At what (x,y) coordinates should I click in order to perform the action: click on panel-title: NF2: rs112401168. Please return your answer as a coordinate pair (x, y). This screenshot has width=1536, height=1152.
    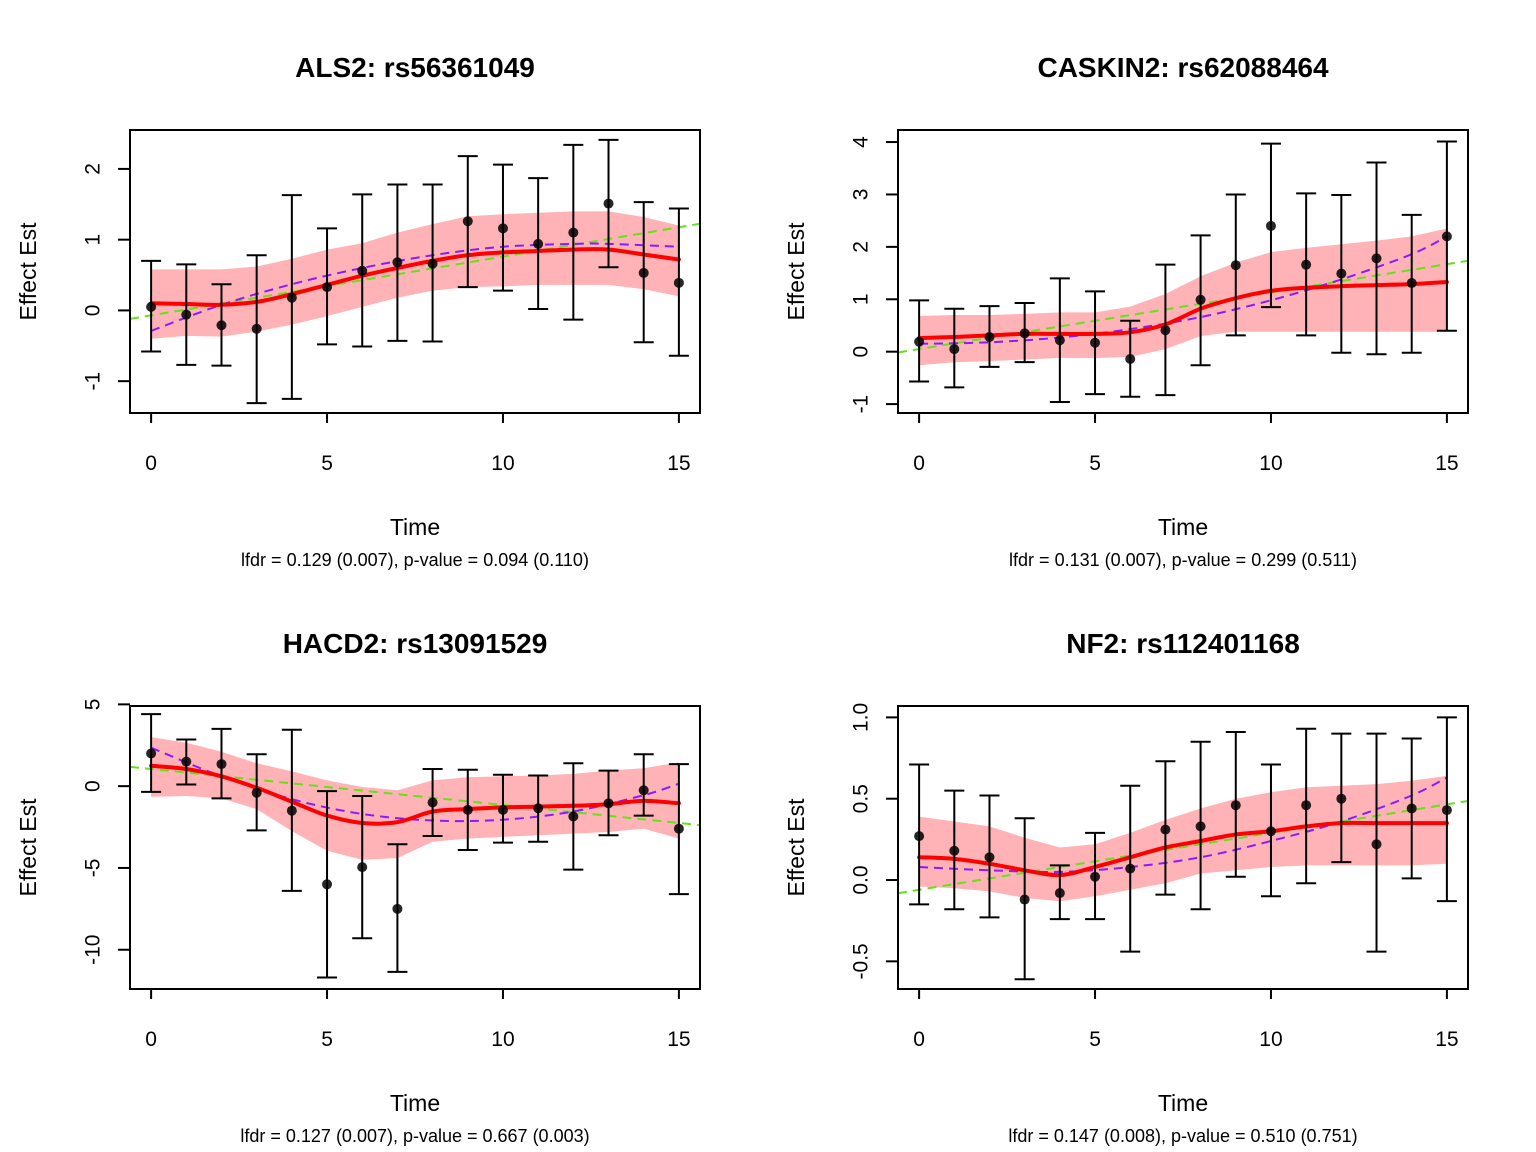
    Looking at the image, I should click on (1183, 643).